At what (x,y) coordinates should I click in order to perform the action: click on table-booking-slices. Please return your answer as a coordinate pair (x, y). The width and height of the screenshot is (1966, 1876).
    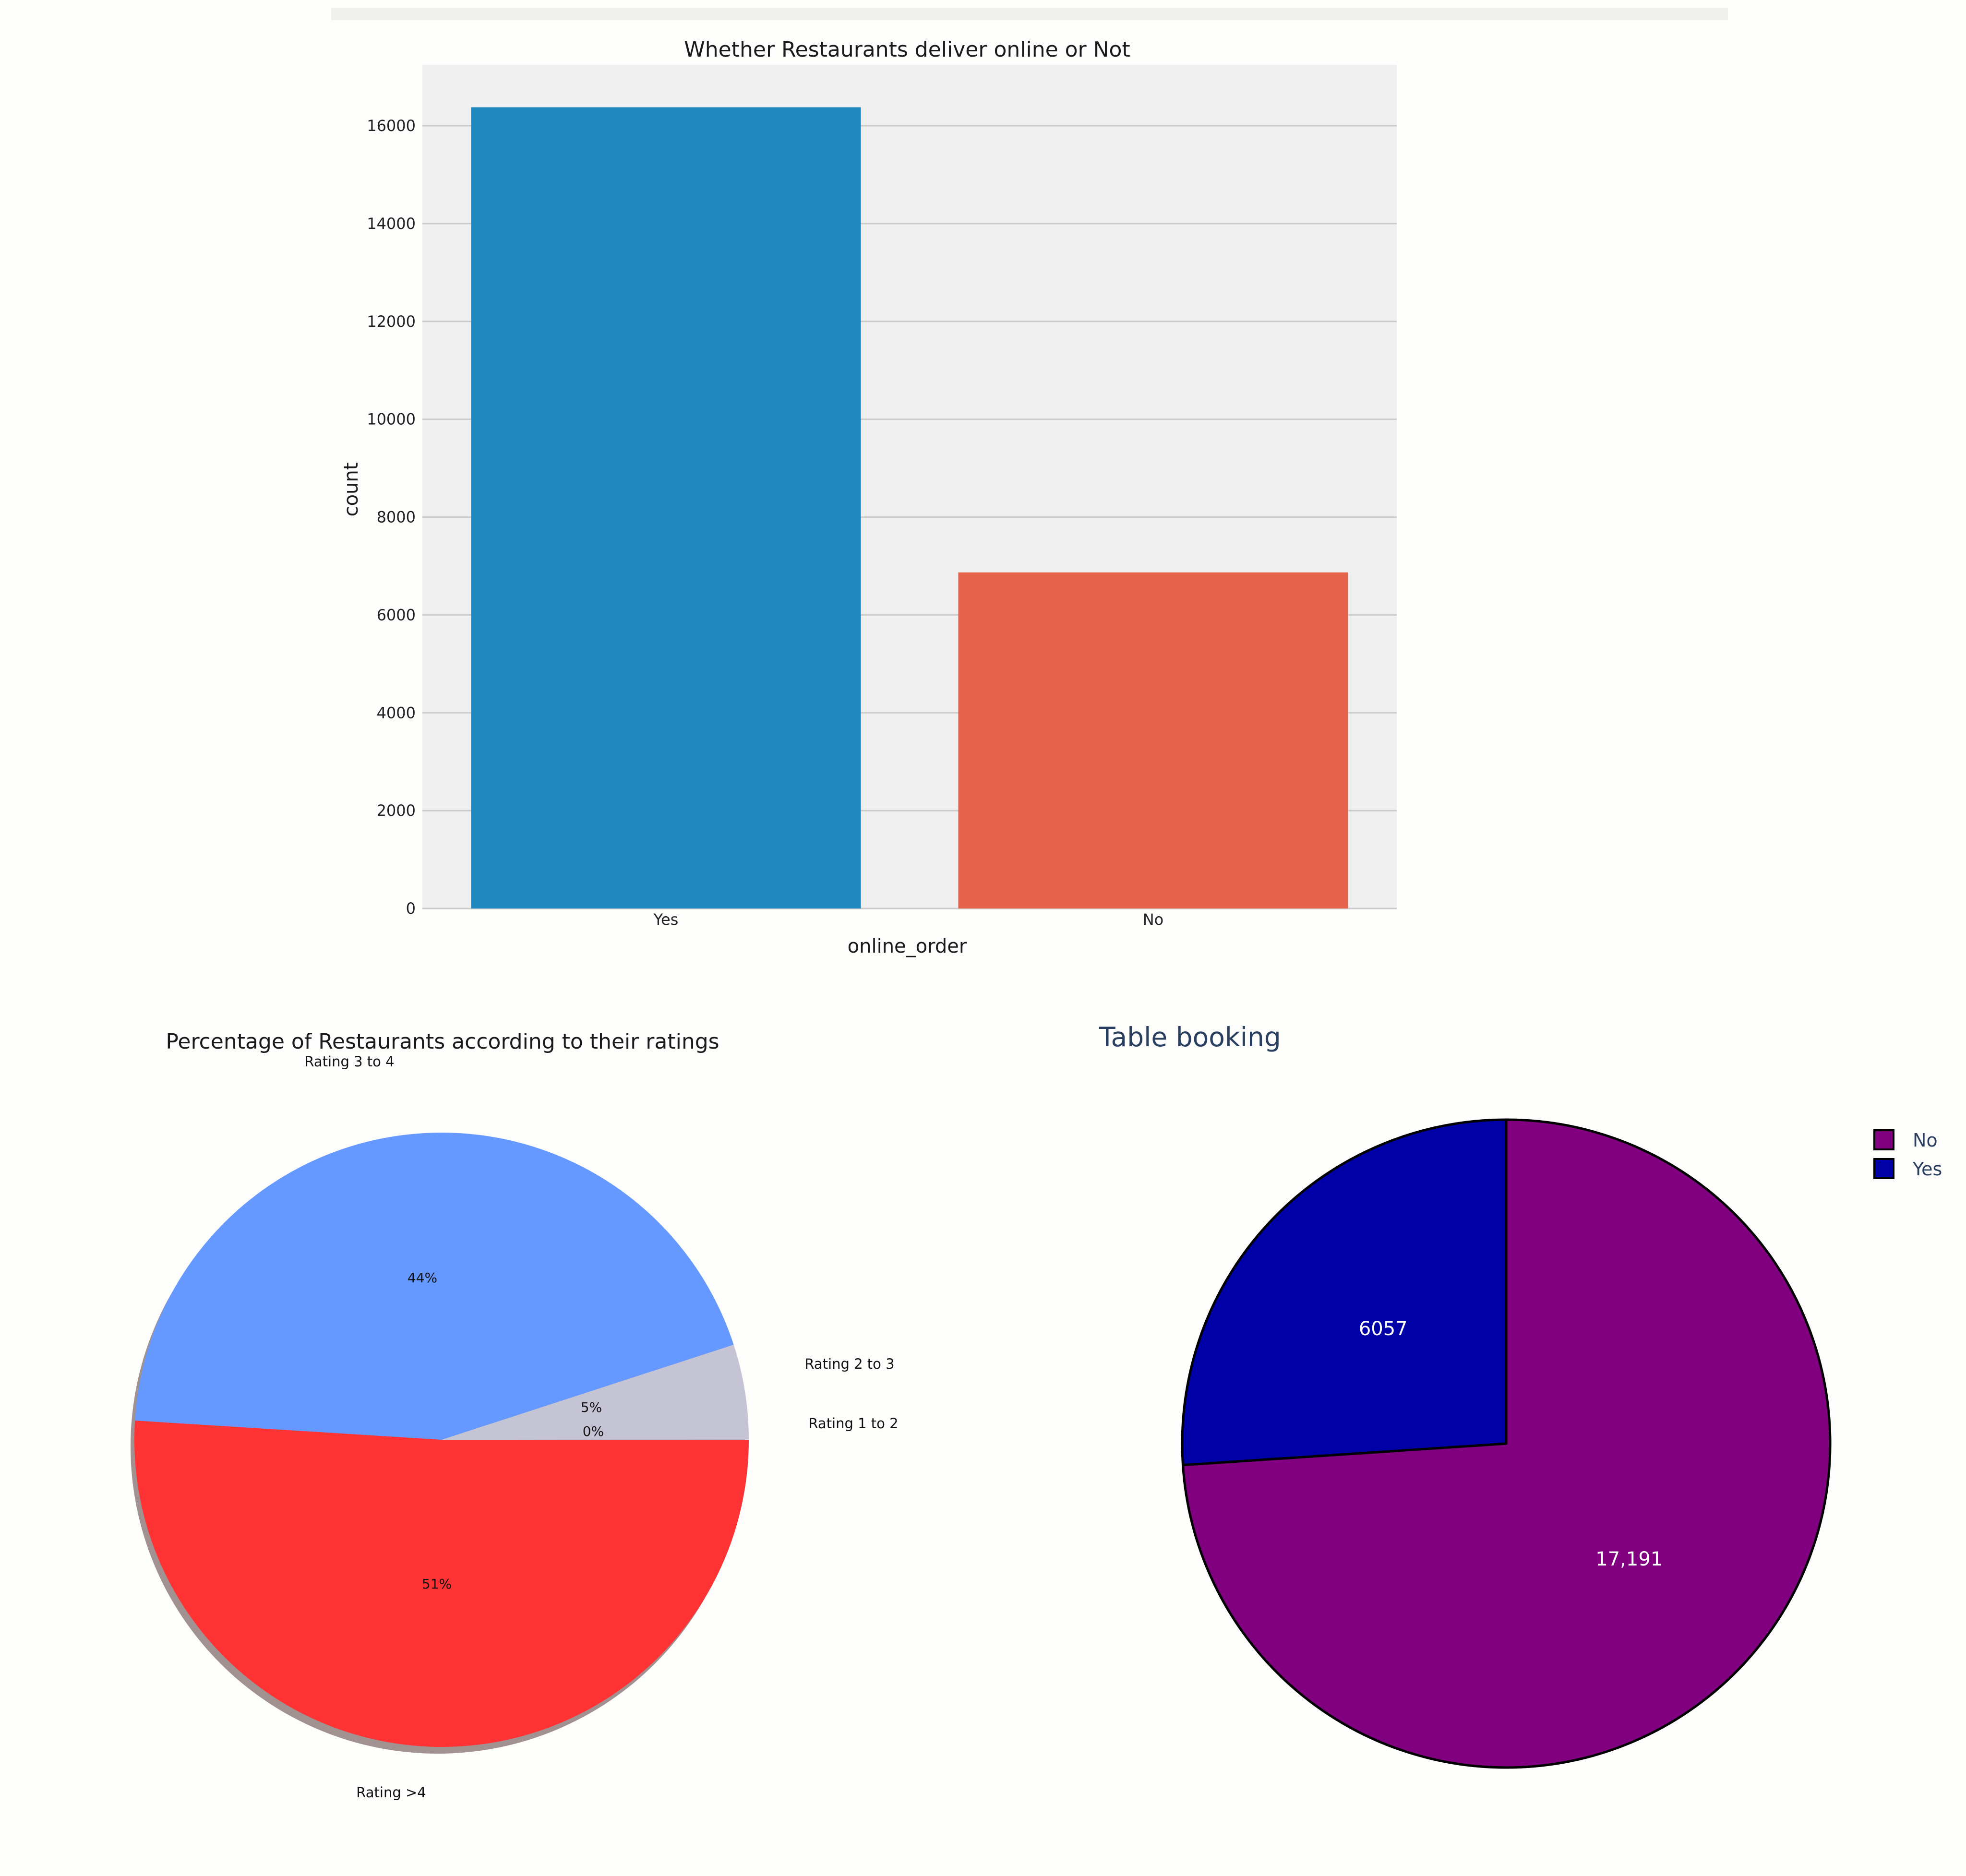
    Looking at the image, I should click on (1506, 1443).